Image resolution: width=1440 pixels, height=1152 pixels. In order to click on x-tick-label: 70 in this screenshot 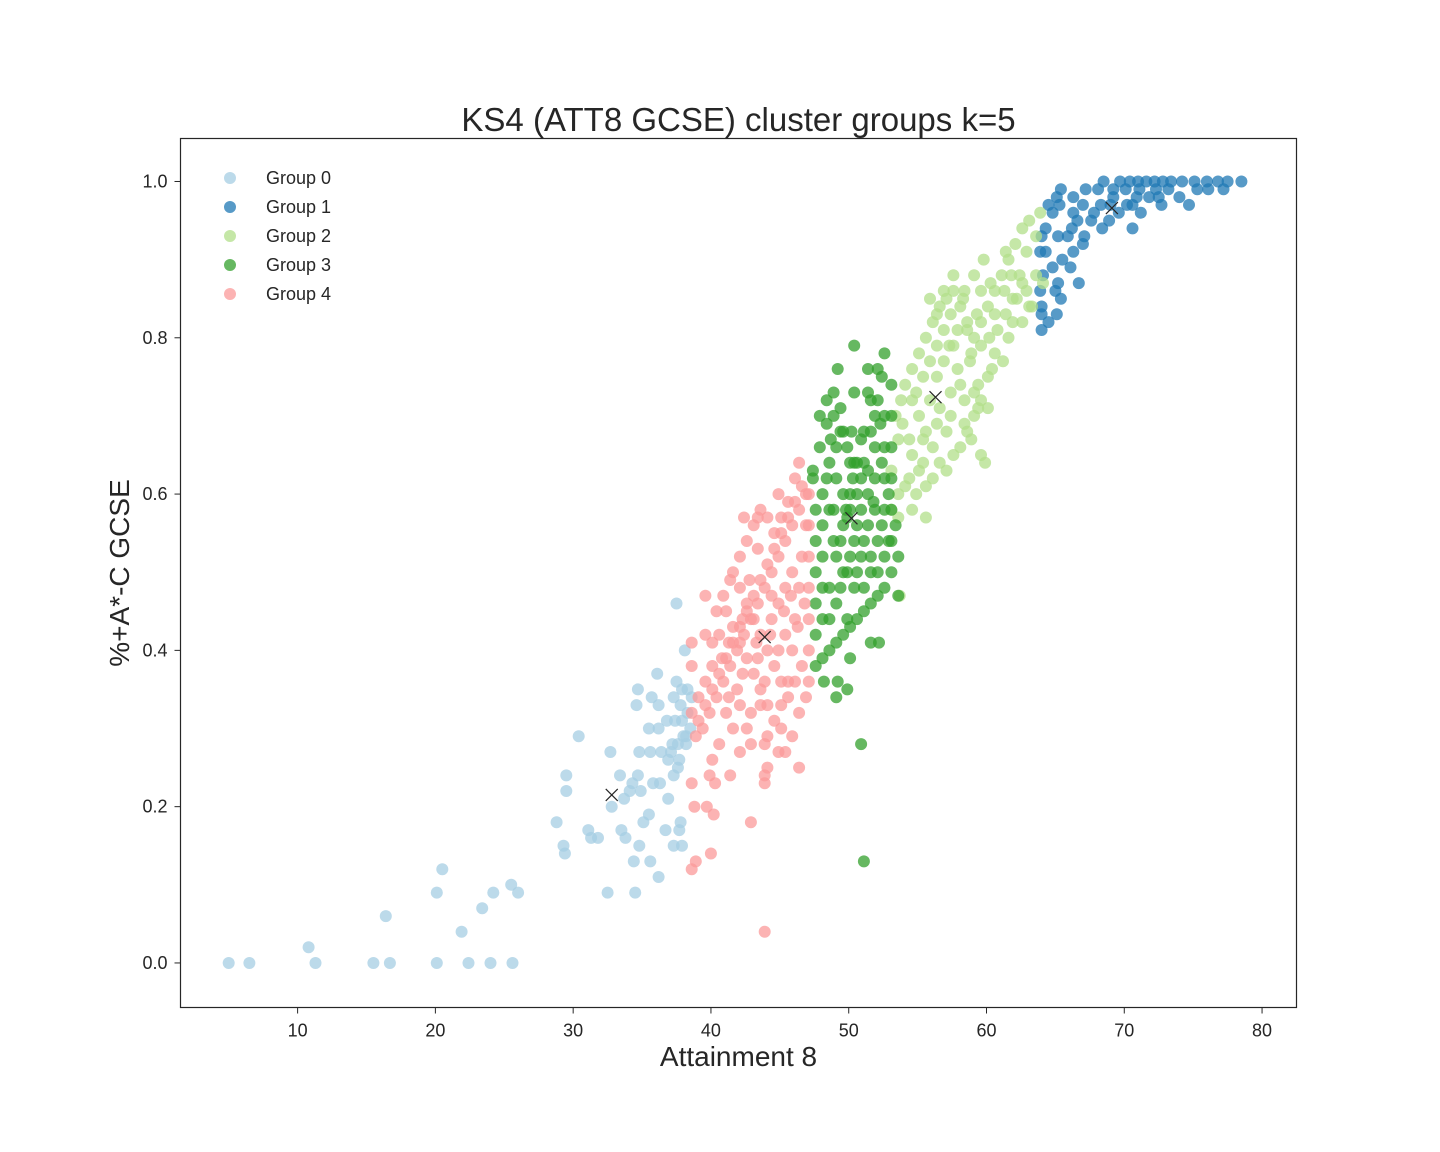, I will do `click(1124, 1031)`.